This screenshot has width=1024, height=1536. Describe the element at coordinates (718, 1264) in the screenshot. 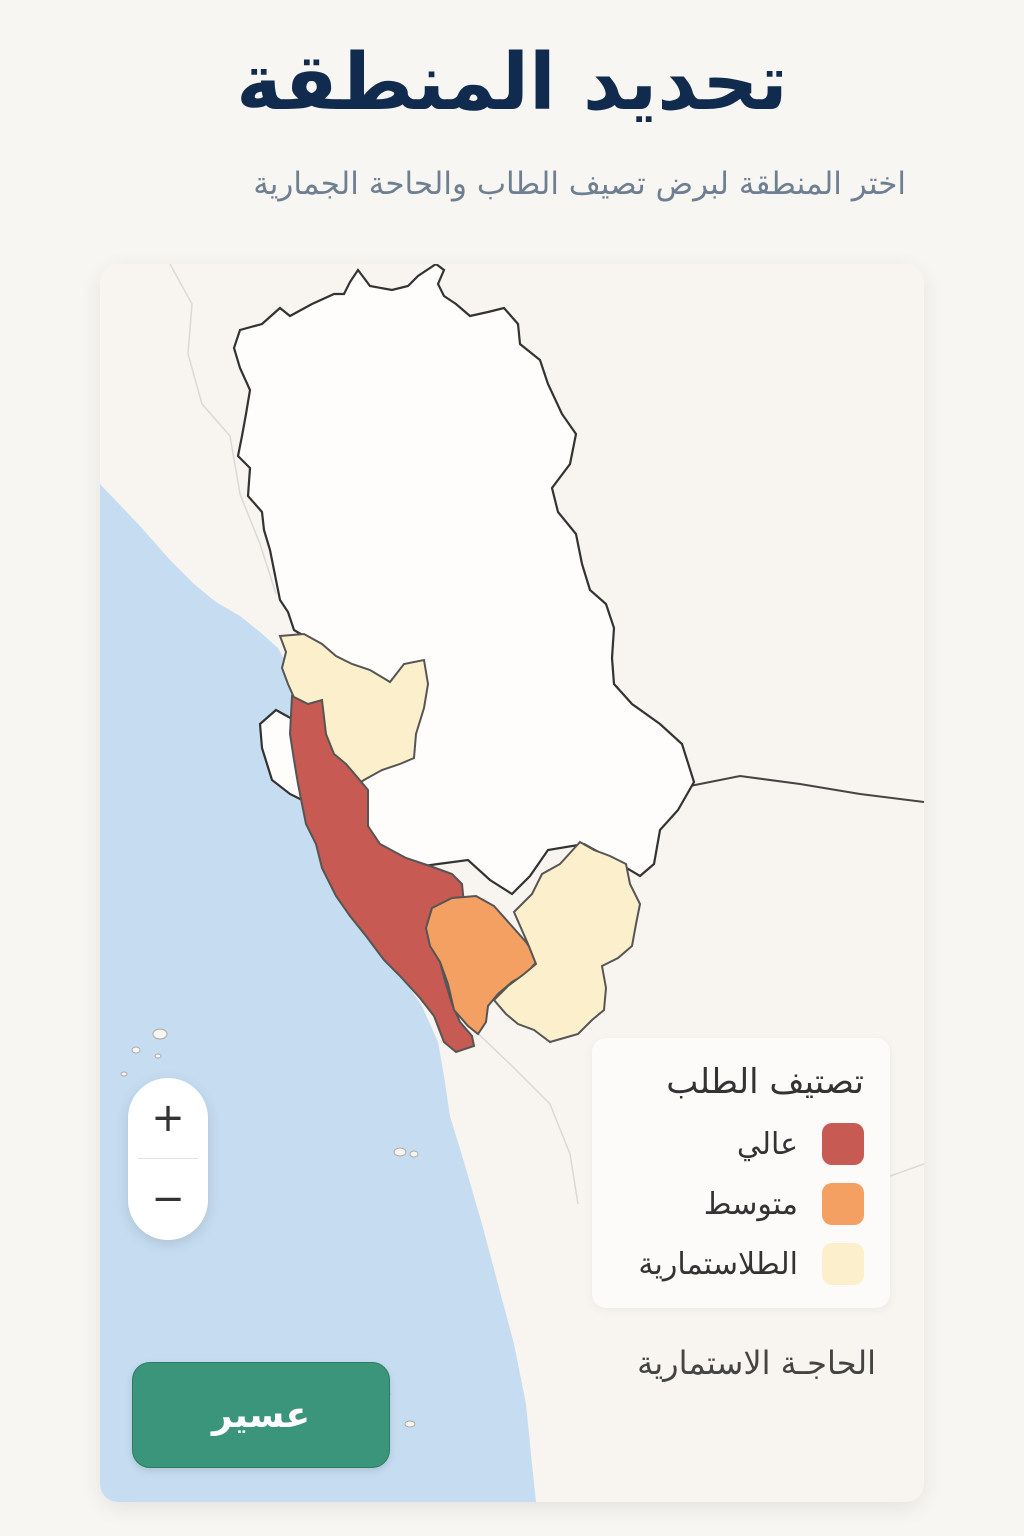

I see `legend-label-low: الطلاستمارية` at that location.